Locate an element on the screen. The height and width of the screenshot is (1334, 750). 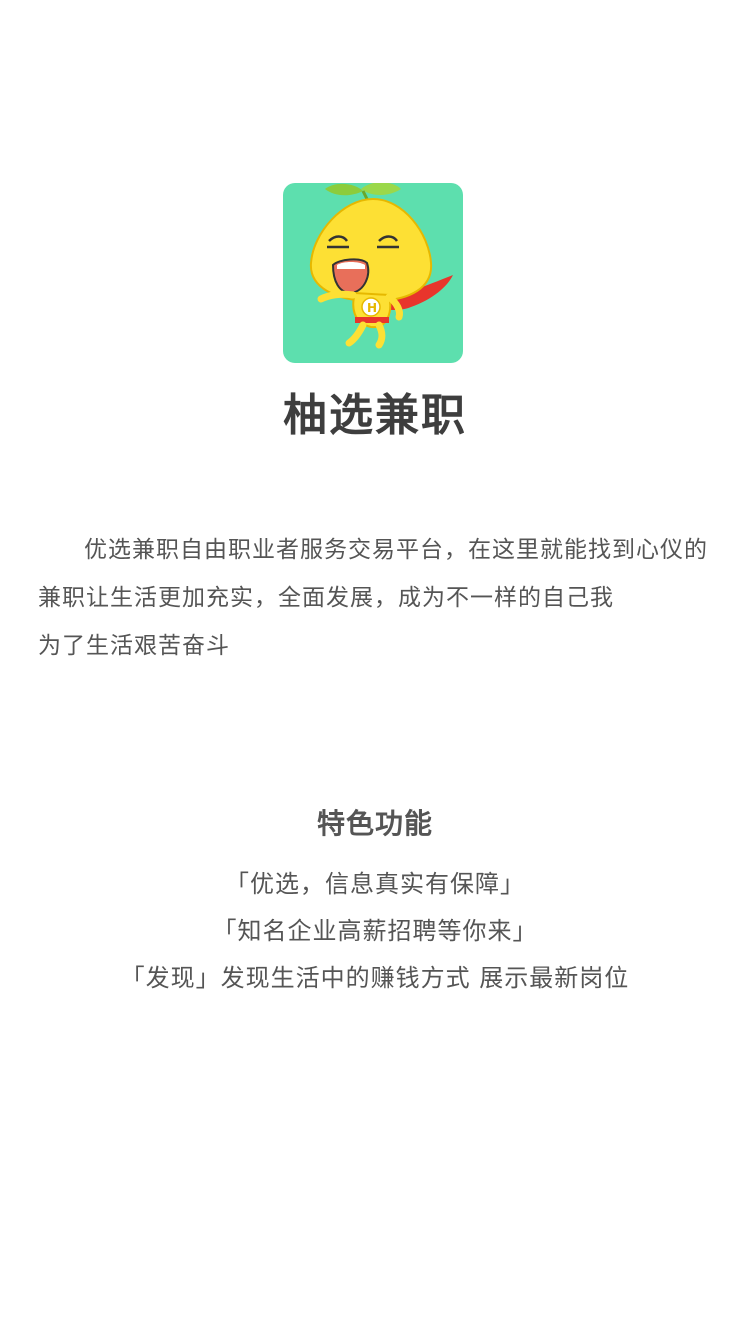
features-title: 特色功能 is located at coordinates (374, 823).